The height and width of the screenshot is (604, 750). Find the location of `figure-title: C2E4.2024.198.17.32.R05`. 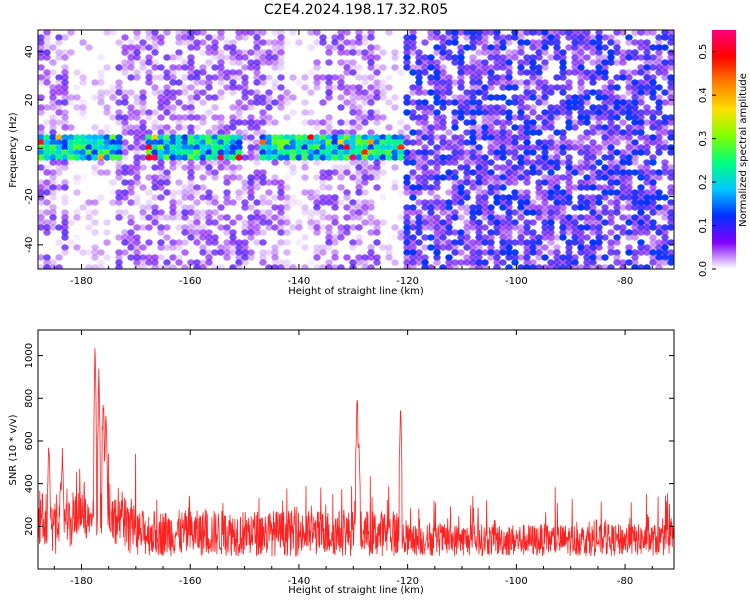

figure-title: C2E4.2024.198.17.32.R05 is located at coordinates (356, 10).